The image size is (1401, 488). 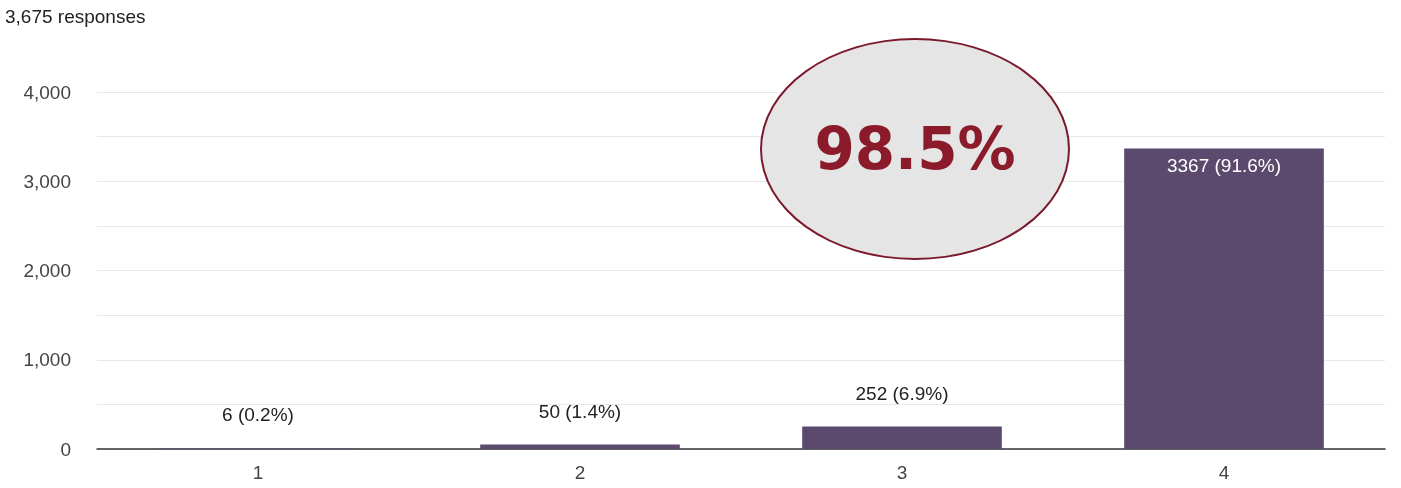 What do you see at coordinates (258, 472) in the screenshot?
I see `x-tick-label: 1` at bounding box center [258, 472].